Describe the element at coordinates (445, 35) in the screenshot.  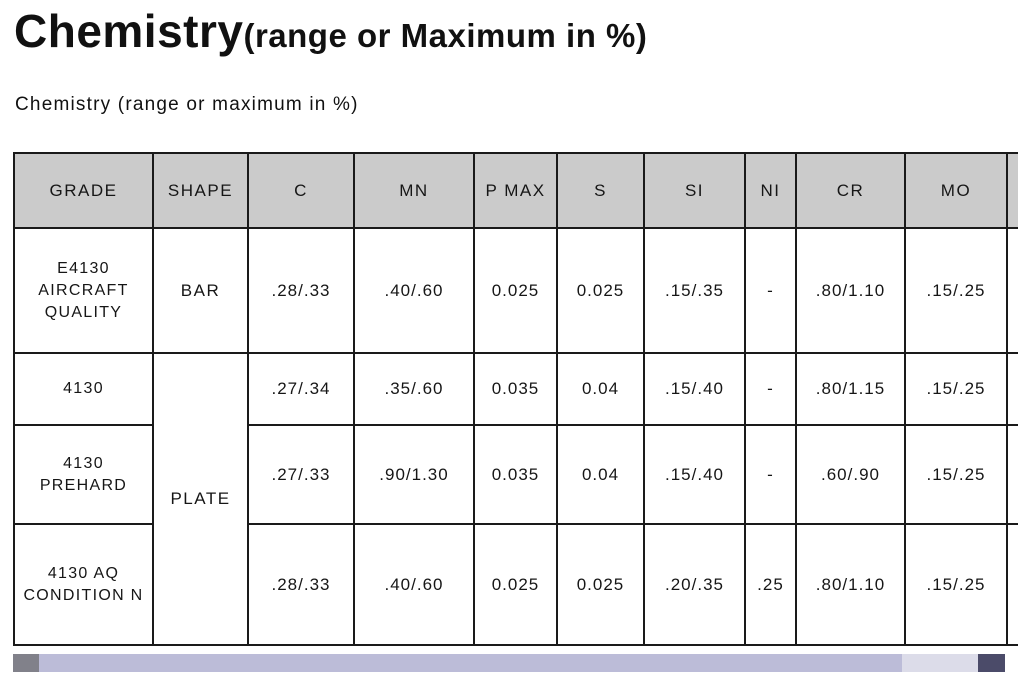
I see `page-title-suffix: (range or Maximum in %)` at that location.